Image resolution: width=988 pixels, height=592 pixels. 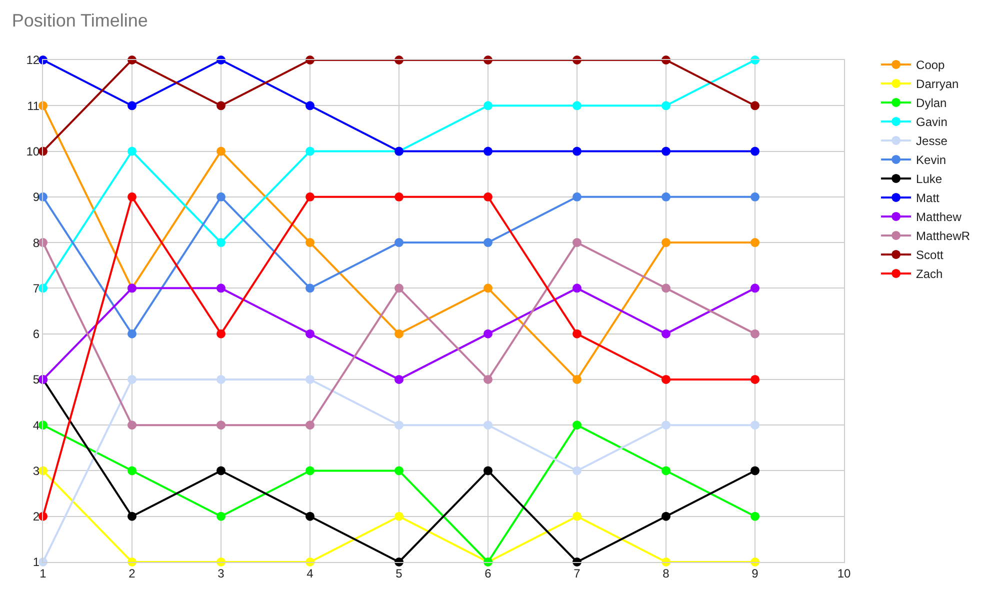 What do you see at coordinates (666, 573) in the screenshot?
I see `x-tick-label: 8` at bounding box center [666, 573].